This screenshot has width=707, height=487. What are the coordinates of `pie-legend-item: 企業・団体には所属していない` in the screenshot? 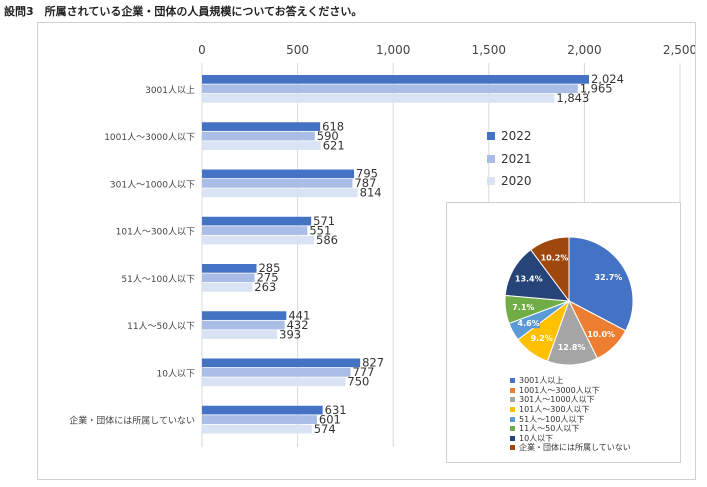 It's located at (570, 448).